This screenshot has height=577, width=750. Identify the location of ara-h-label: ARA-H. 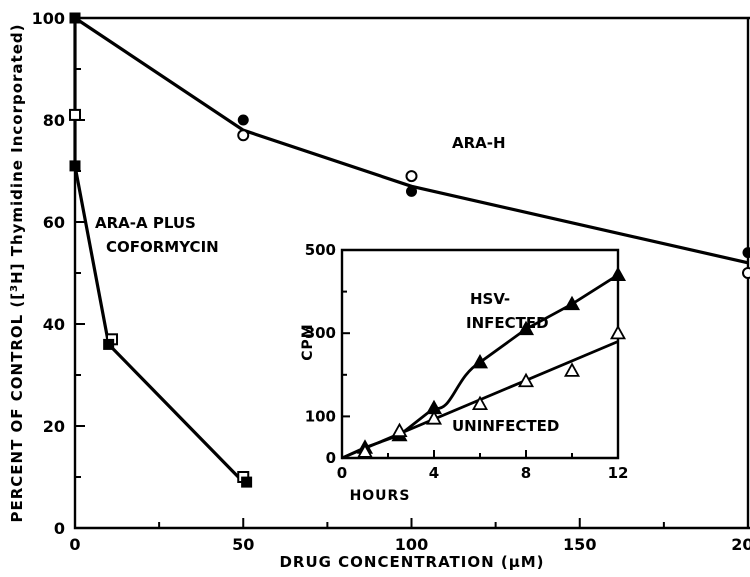
(479, 143).